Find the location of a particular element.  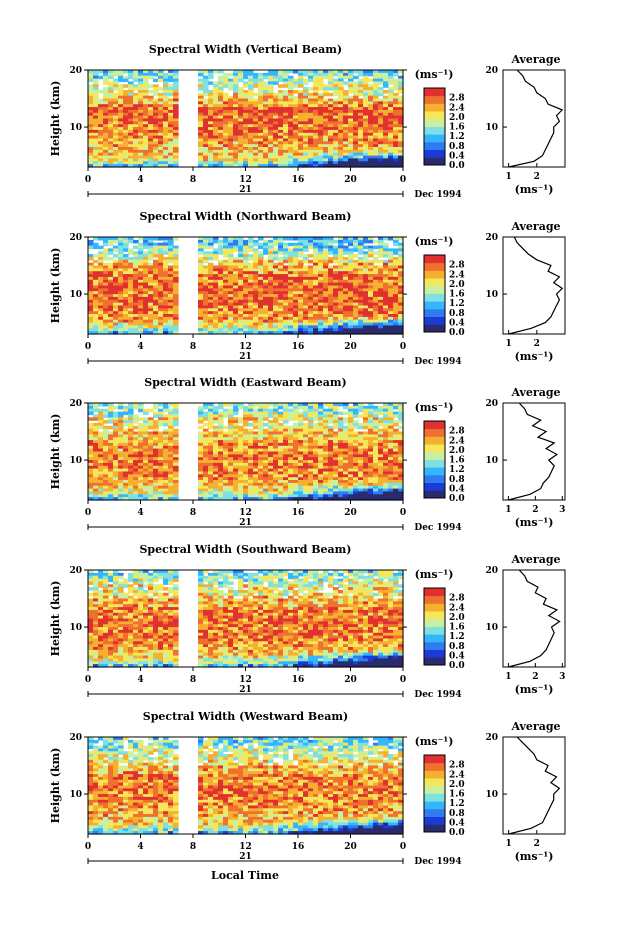

x-tick-label: 0 is located at coordinates (403, 180).